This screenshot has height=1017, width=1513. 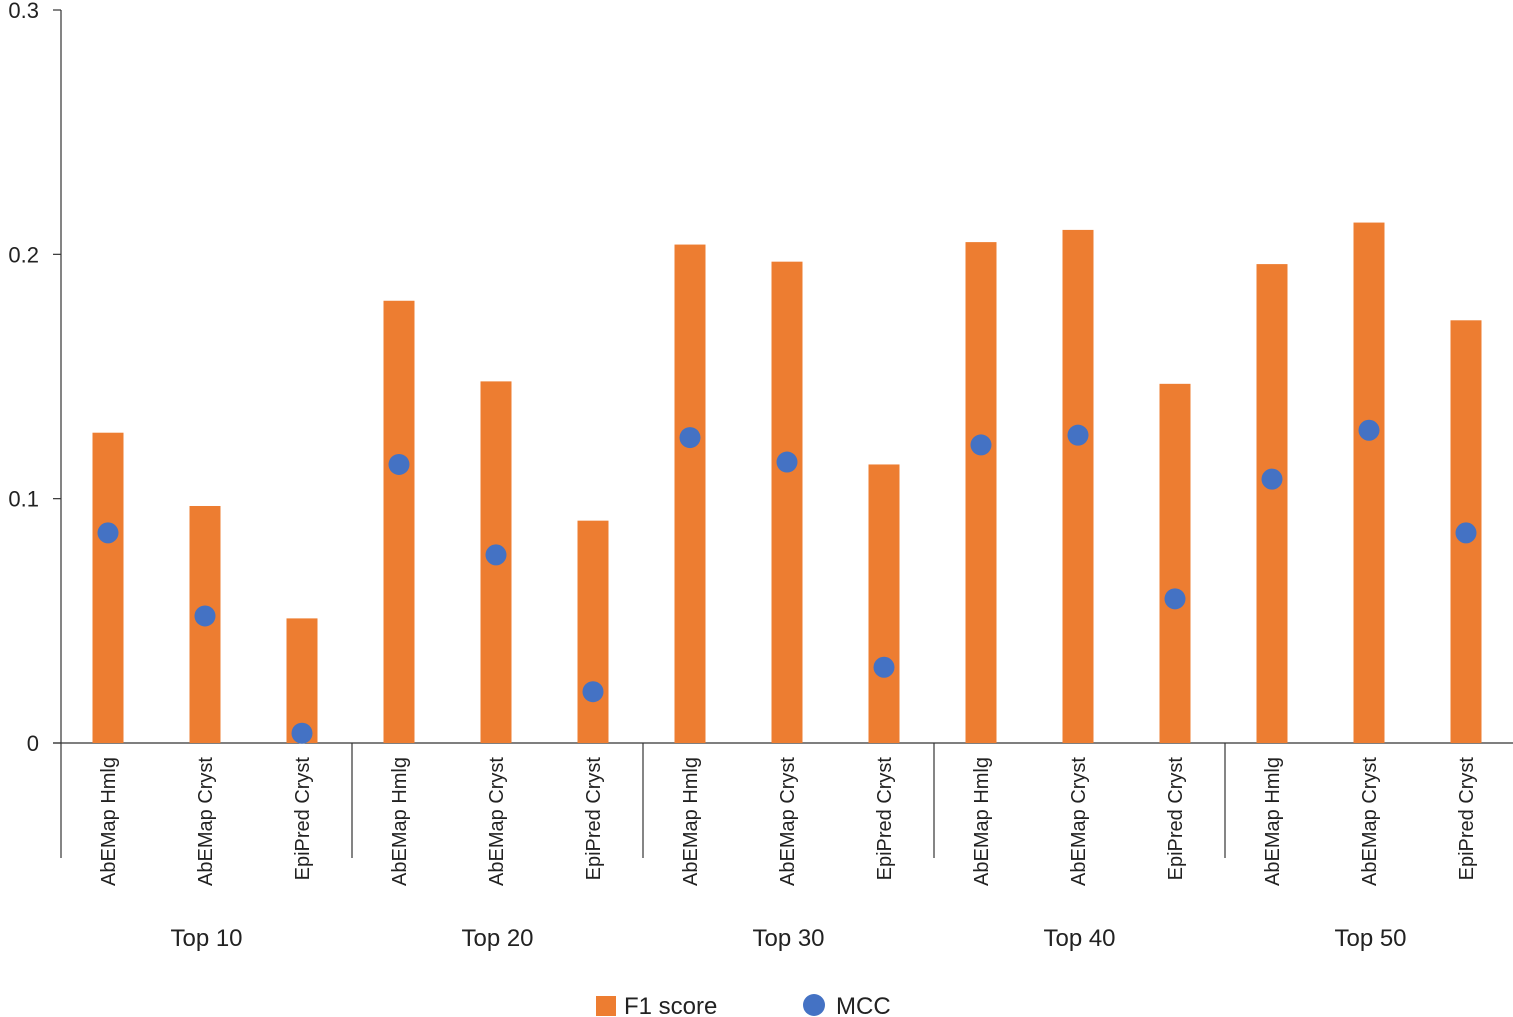 What do you see at coordinates (606, 1006) in the screenshot?
I see `legend-f1-swatch` at bounding box center [606, 1006].